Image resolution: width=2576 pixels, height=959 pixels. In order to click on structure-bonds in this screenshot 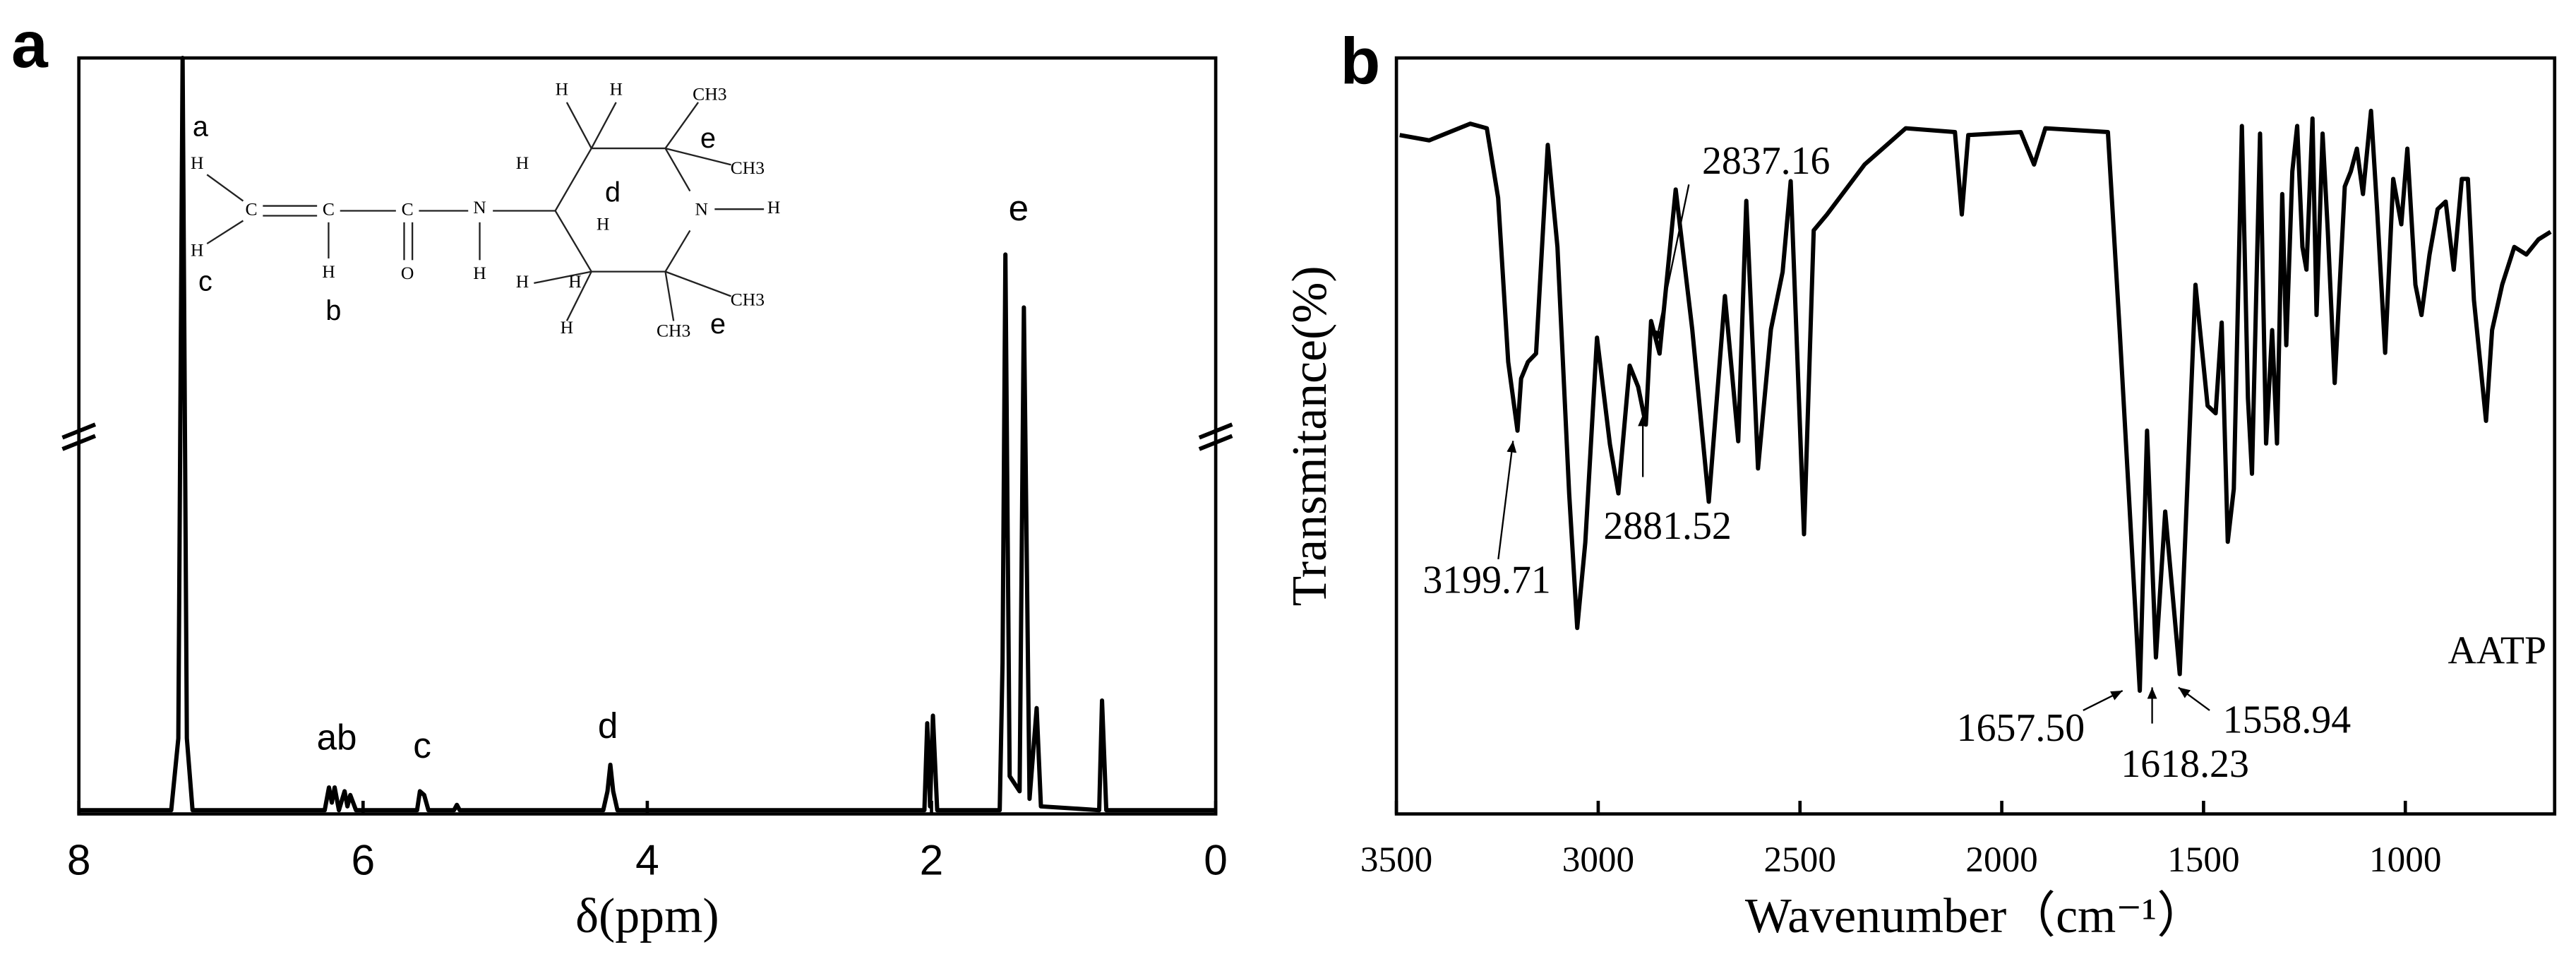, I will do `click(485, 212)`.